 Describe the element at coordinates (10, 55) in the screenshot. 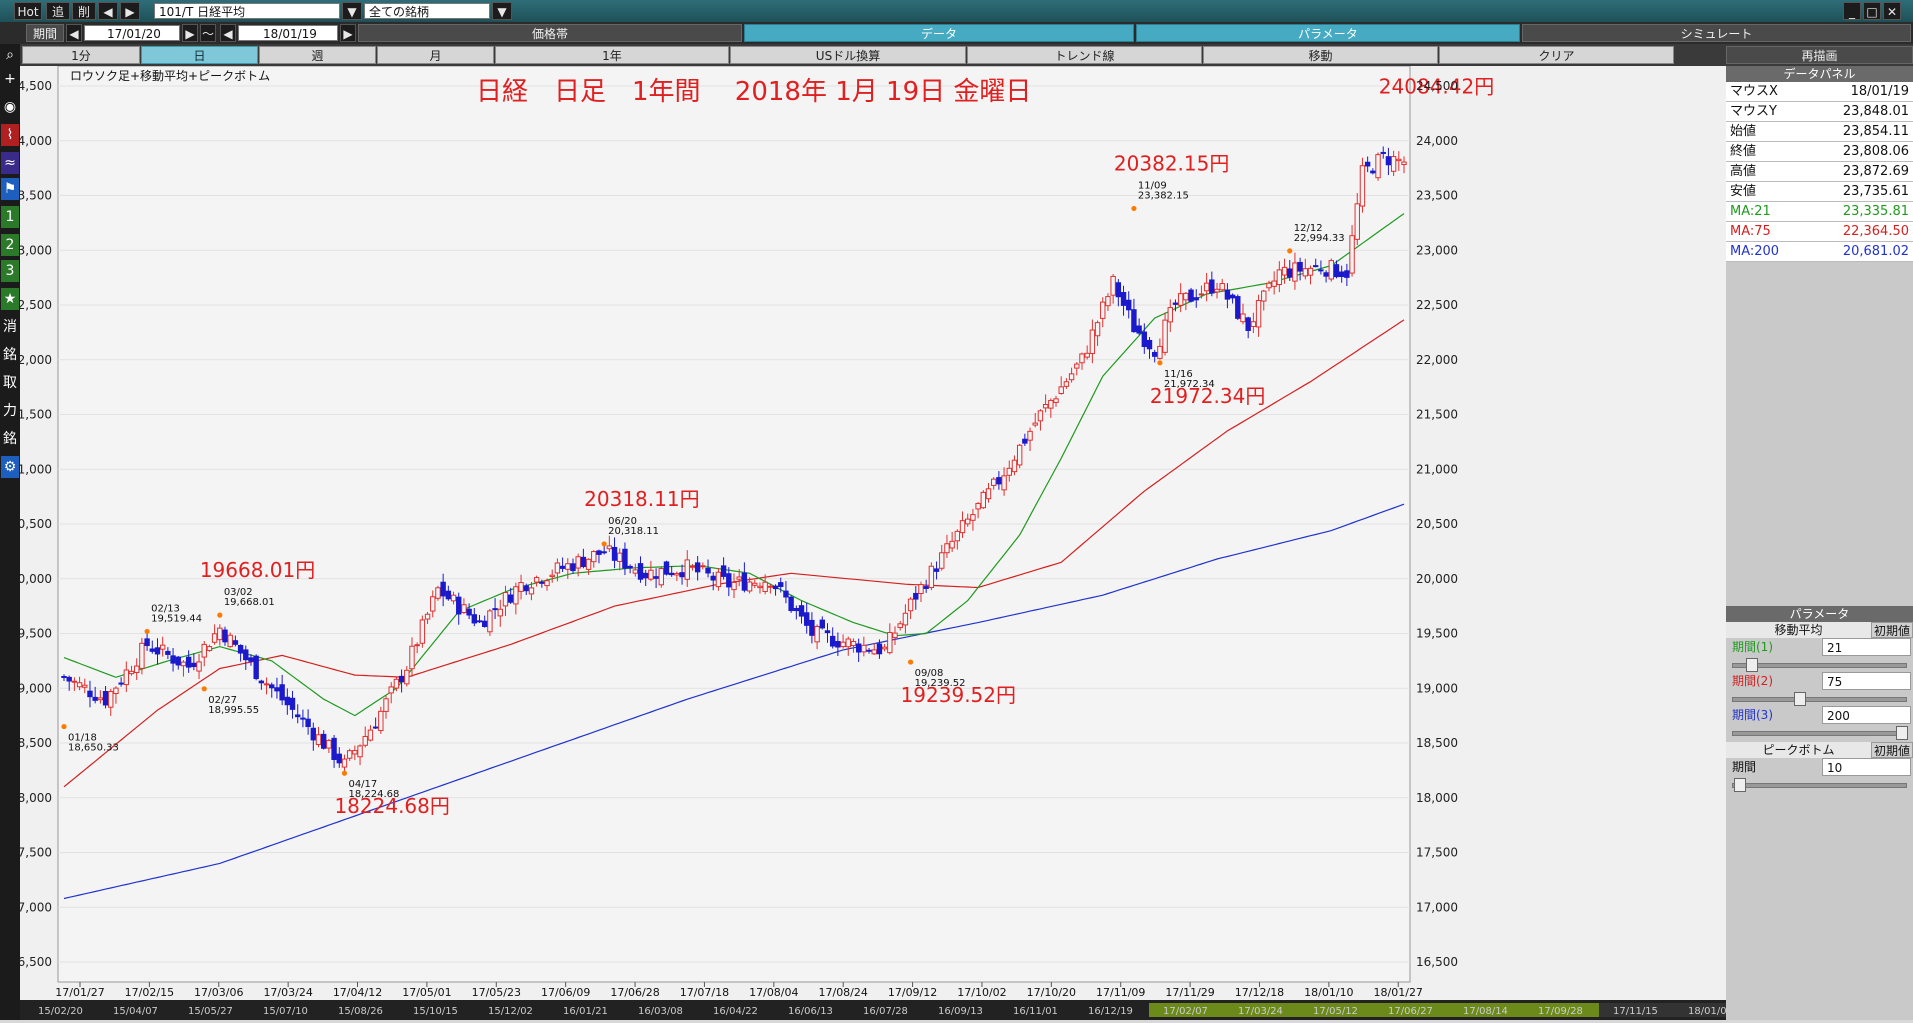

I see `search-icon: ⌕` at that location.